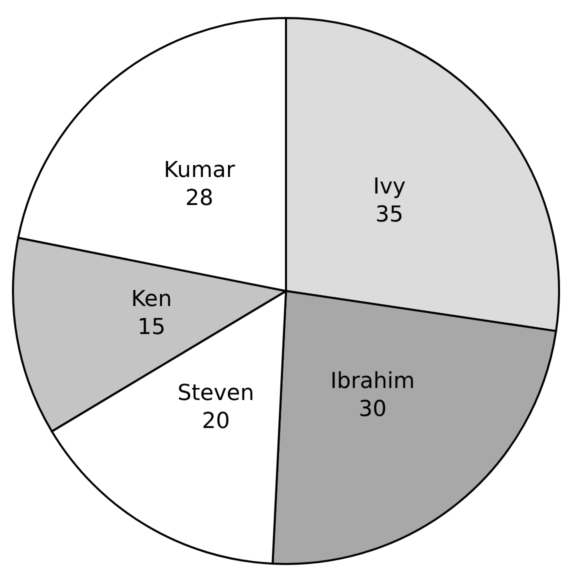  Describe the element at coordinates (216, 421) in the screenshot. I see `data-label: 20` at that location.